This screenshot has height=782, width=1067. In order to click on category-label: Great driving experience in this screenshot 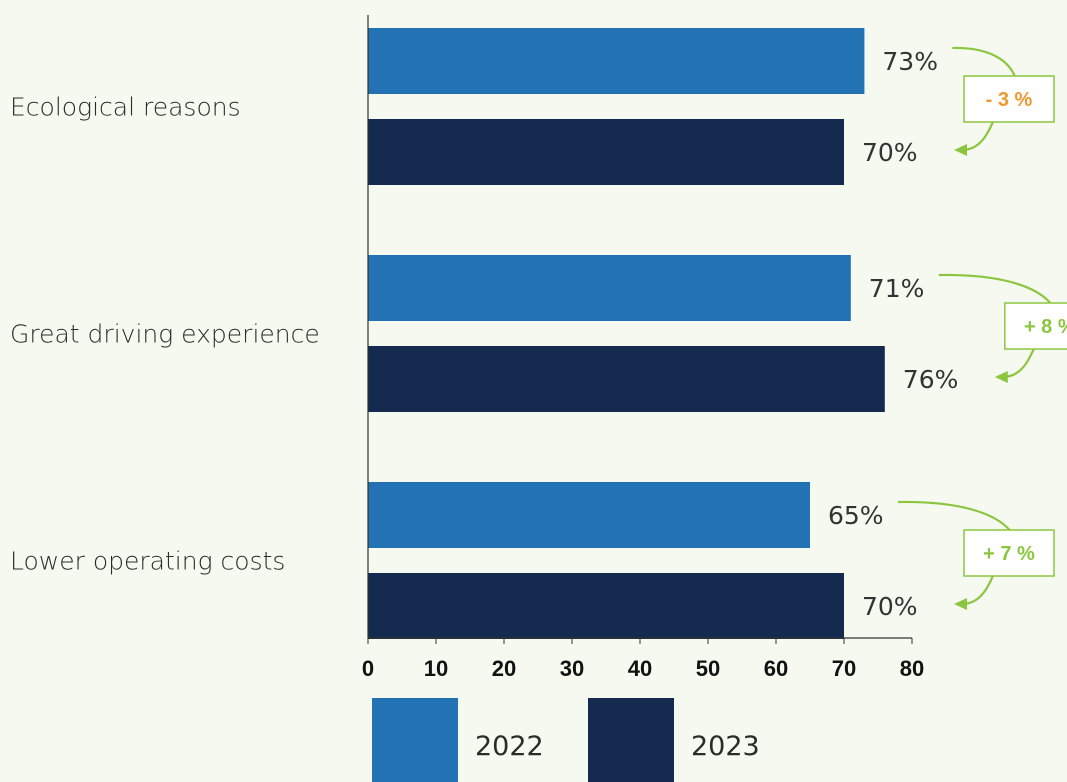, I will do `click(165, 334)`.